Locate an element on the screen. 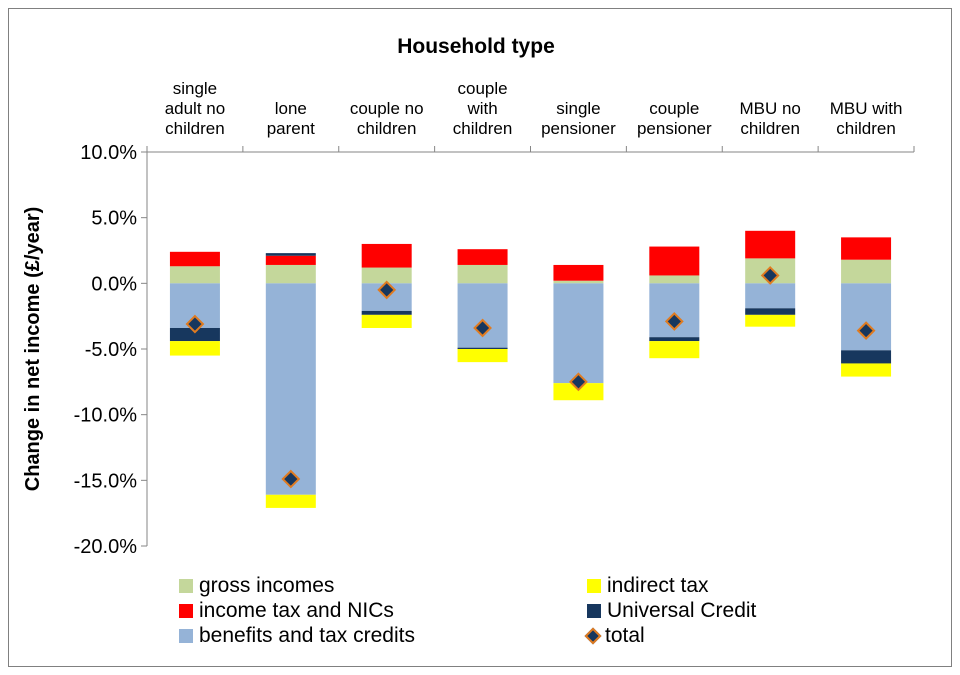 The image size is (960, 675). category-label: couple no children is located at coordinates (387, 100).